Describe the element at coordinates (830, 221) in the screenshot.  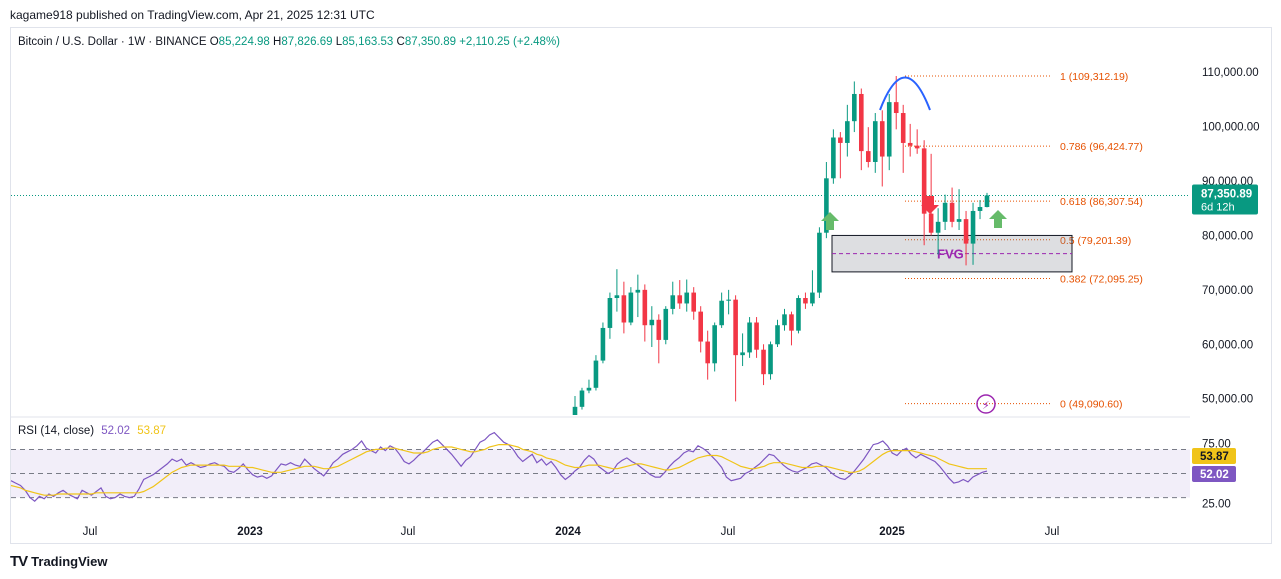
I see `up-arrow-icon` at that location.